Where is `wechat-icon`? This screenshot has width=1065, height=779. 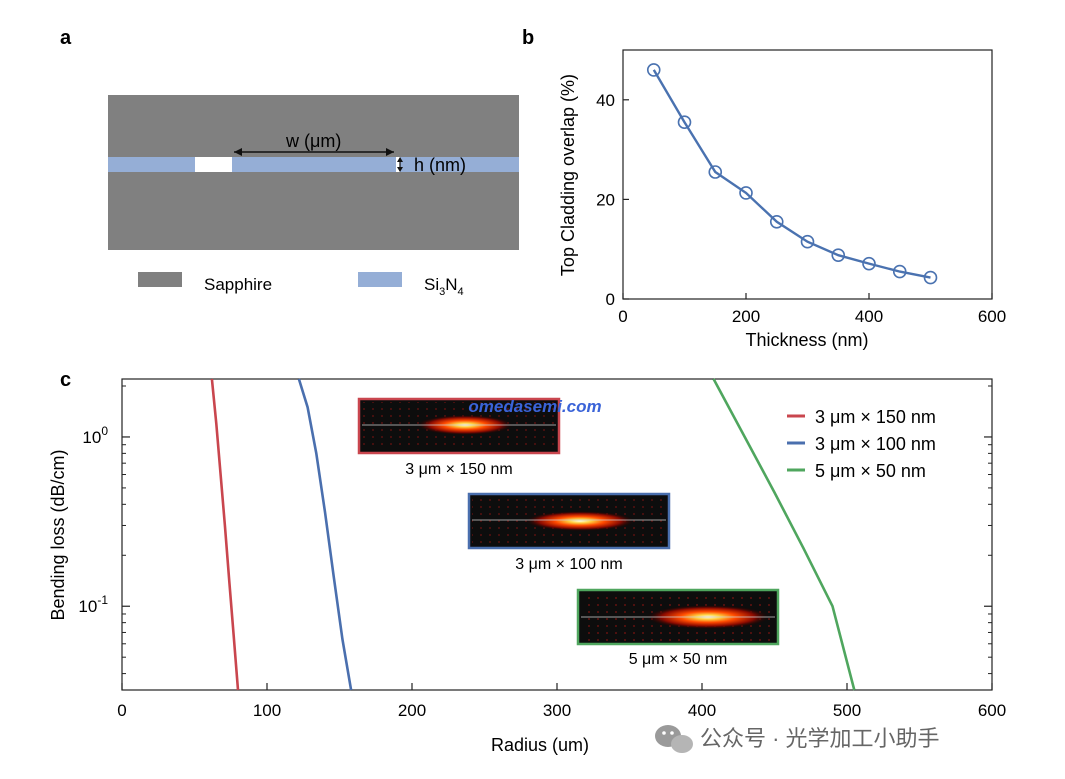 wechat-icon is located at coordinates (674, 739).